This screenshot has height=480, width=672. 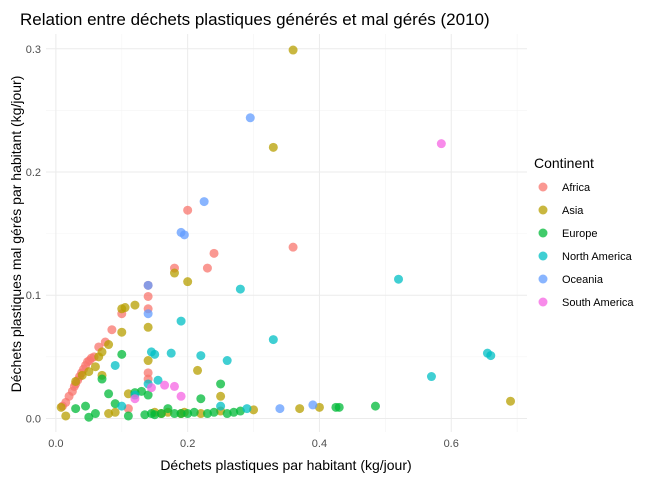 I want to click on x-tick-label: 0.2, so click(x=187, y=444).